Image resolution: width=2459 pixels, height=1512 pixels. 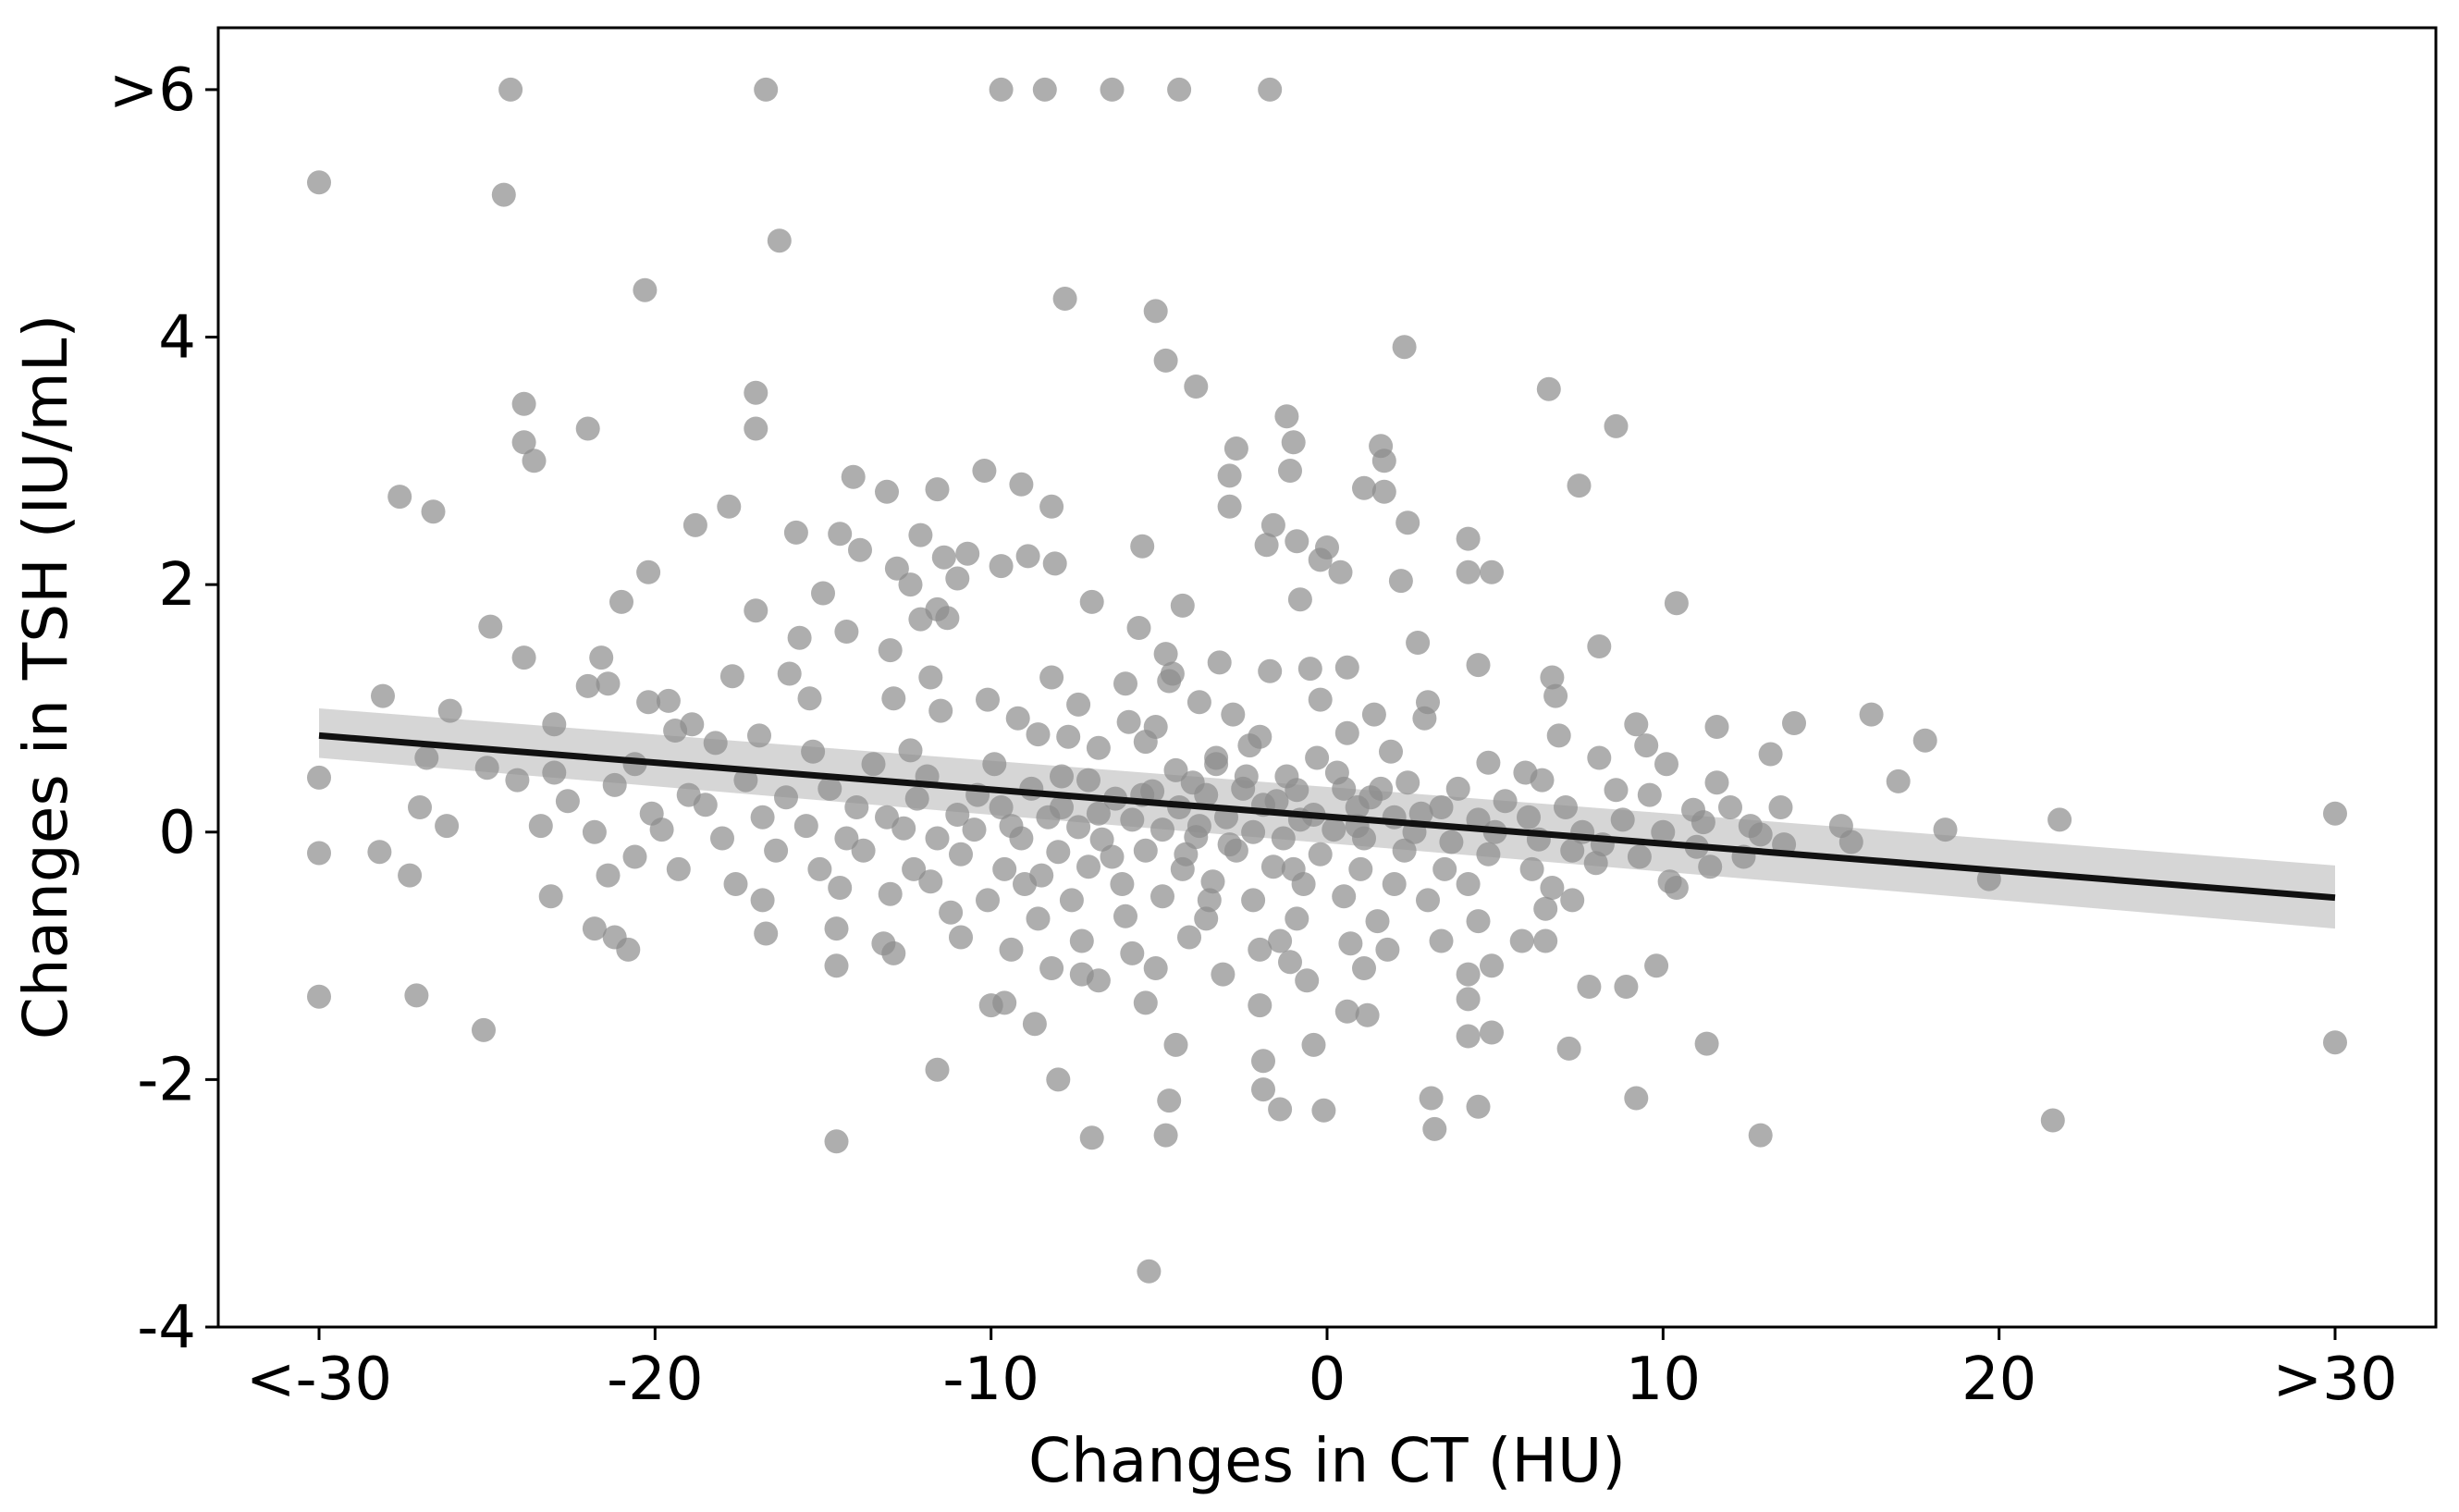 What do you see at coordinates (655, 1380) in the screenshot?
I see `x-tick-label: -20` at bounding box center [655, 1380].